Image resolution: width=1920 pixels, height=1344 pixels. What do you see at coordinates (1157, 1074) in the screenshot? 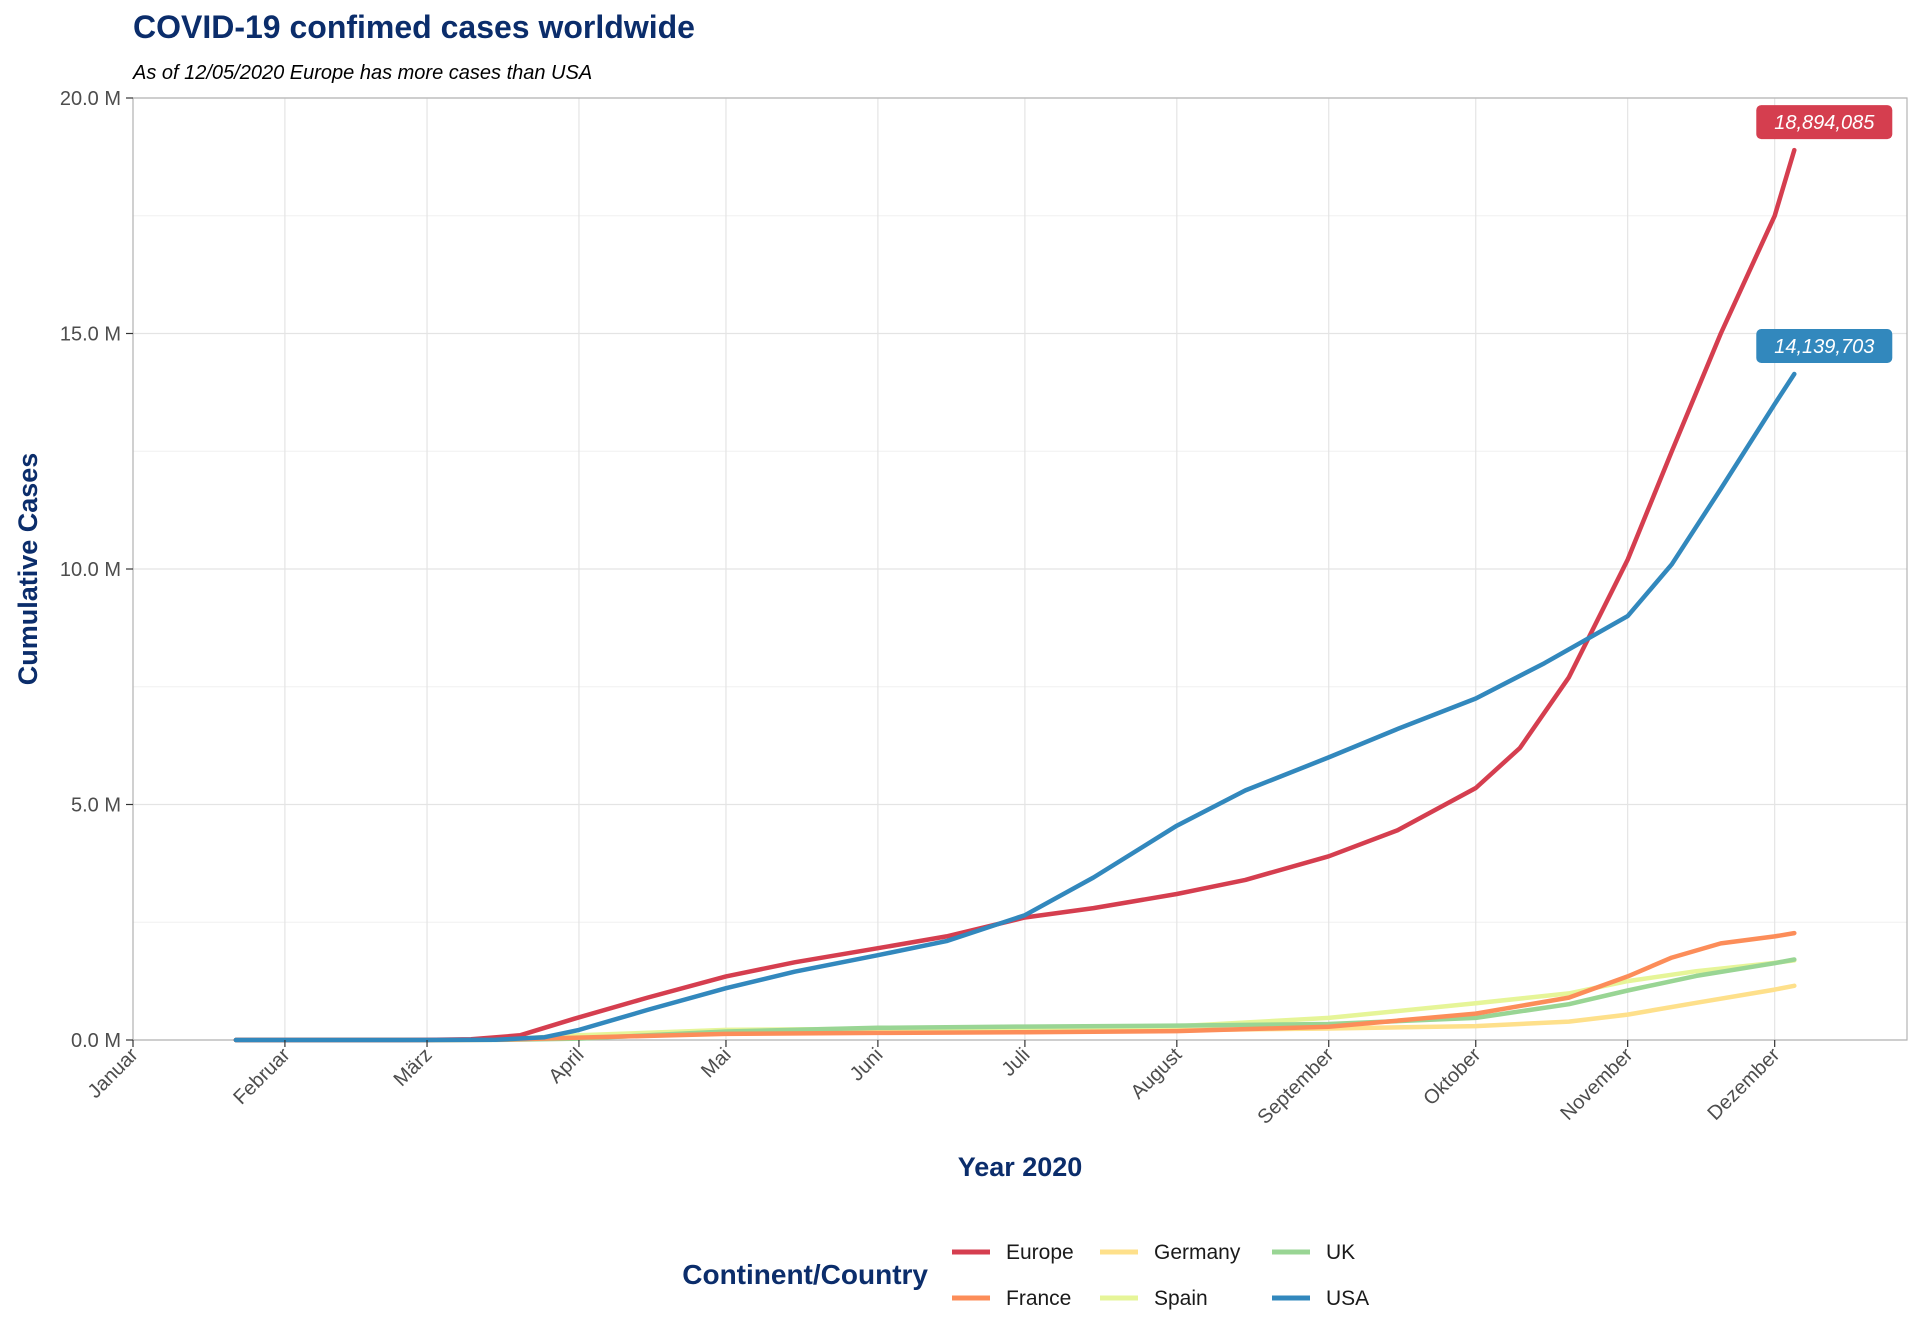
I see `x-tick-label: August` at bounding box center [1157, 1074].